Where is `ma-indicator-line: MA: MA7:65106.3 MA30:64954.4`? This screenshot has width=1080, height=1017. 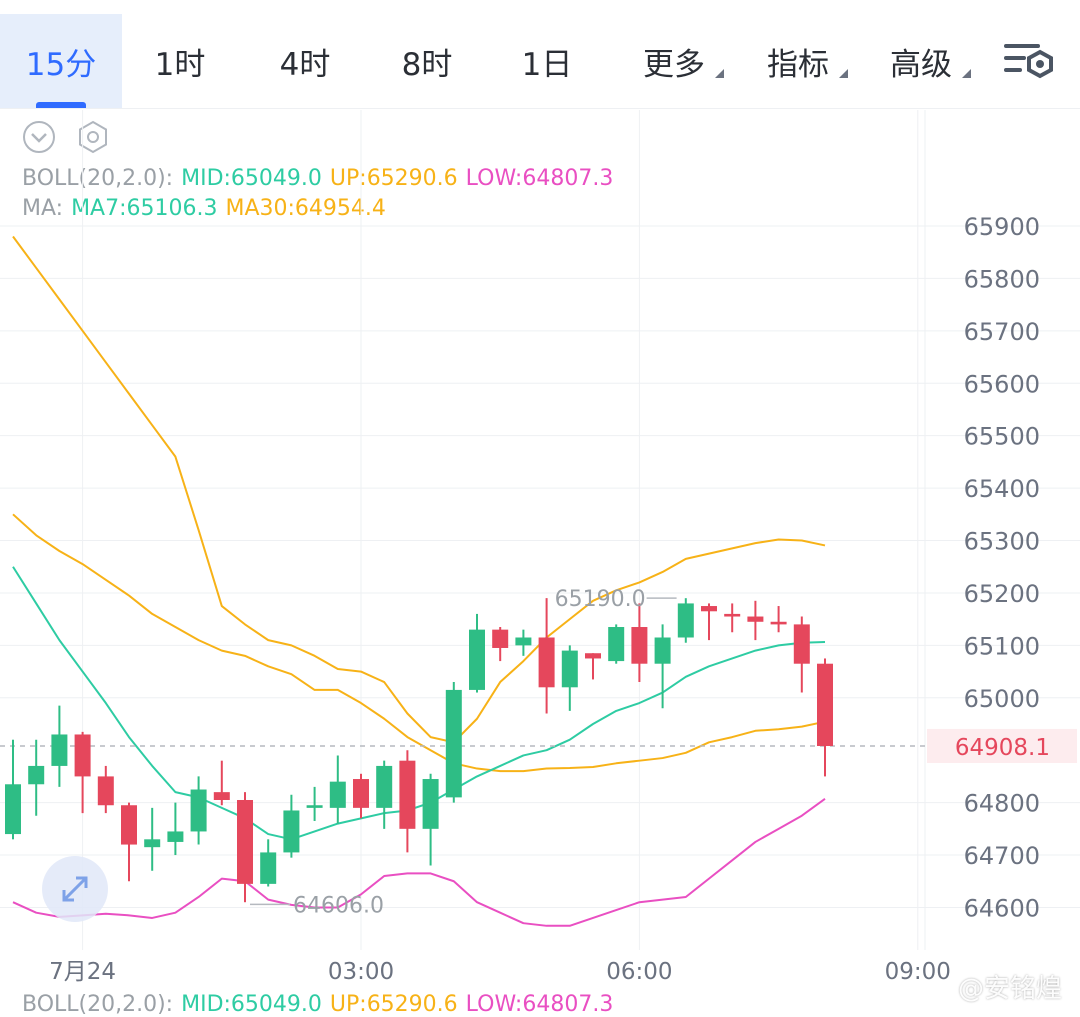 ma-indicator-line: MA: MA7:65106.3 MA30:64954.4 is located at coordinates (208, 208).